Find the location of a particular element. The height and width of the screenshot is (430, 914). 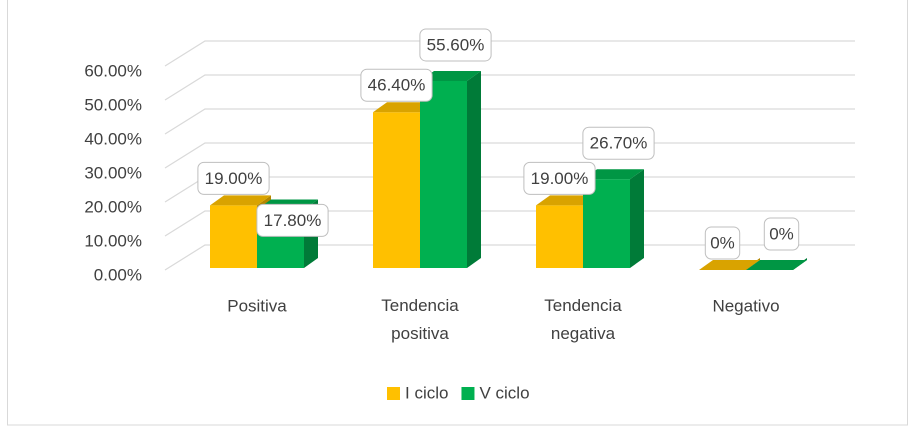

y-tick-label: 60.00% is located at coordinates (113, 70).